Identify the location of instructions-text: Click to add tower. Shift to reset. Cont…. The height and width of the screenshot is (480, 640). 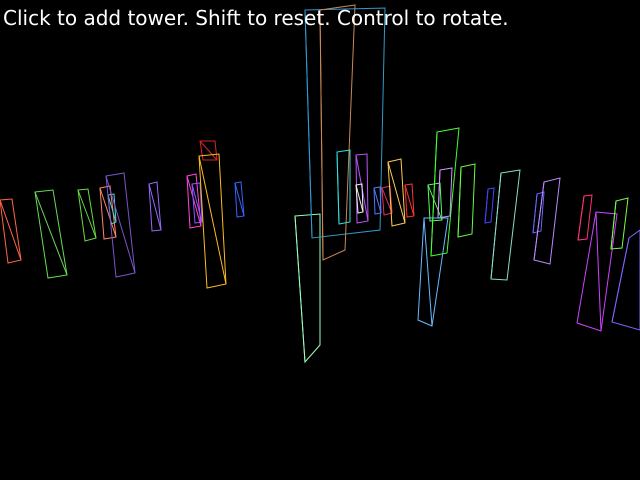
(256, 18).